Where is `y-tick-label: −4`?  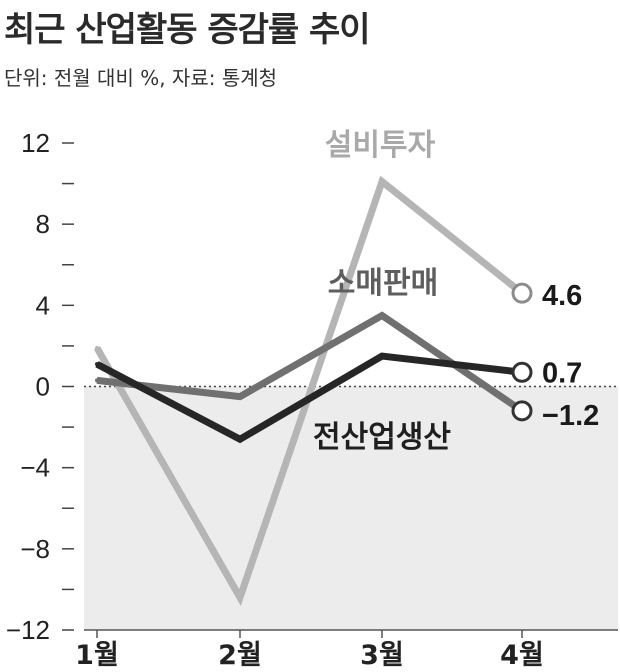
y-tick-label: −4 is located at coordinates (35, 468).